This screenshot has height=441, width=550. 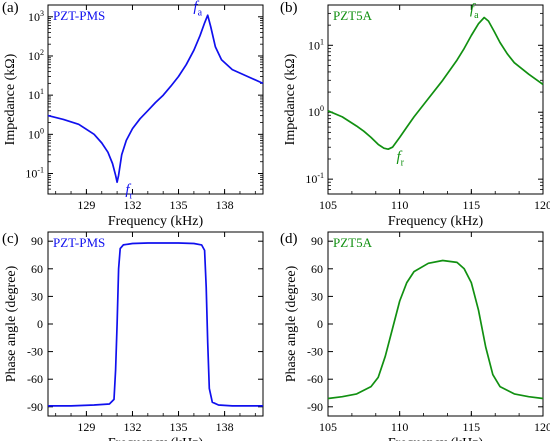 I want to click on panel-label: (b), so click(x=289, y=8).